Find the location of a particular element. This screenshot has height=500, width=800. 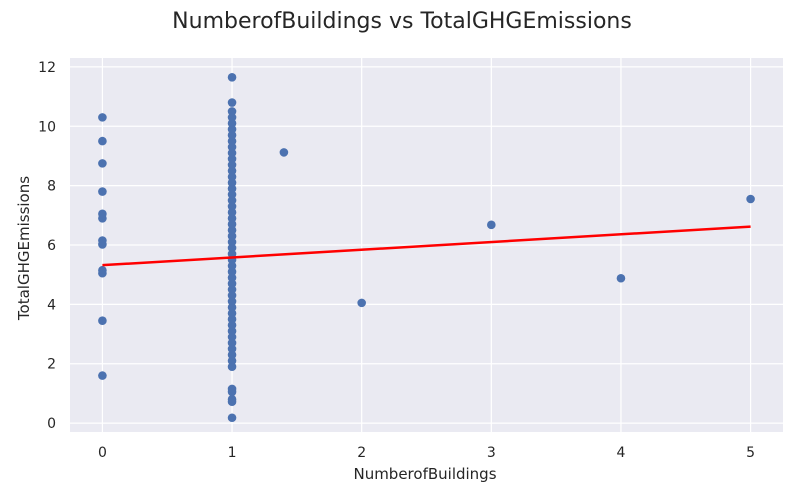

chart-title: NumberofBuildings vs TotalGHGEmissions is located at coordinates (402, 21).